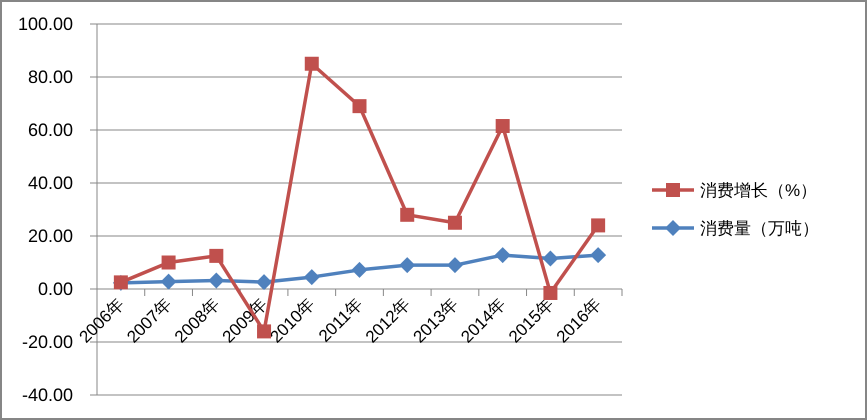 The width and height of the screenshot is (867, 420). What do you see at coordinates (759, 228) in the screenshot?
I see `legend-label: 消费量（万吨）` at bounding box center [759, 228].